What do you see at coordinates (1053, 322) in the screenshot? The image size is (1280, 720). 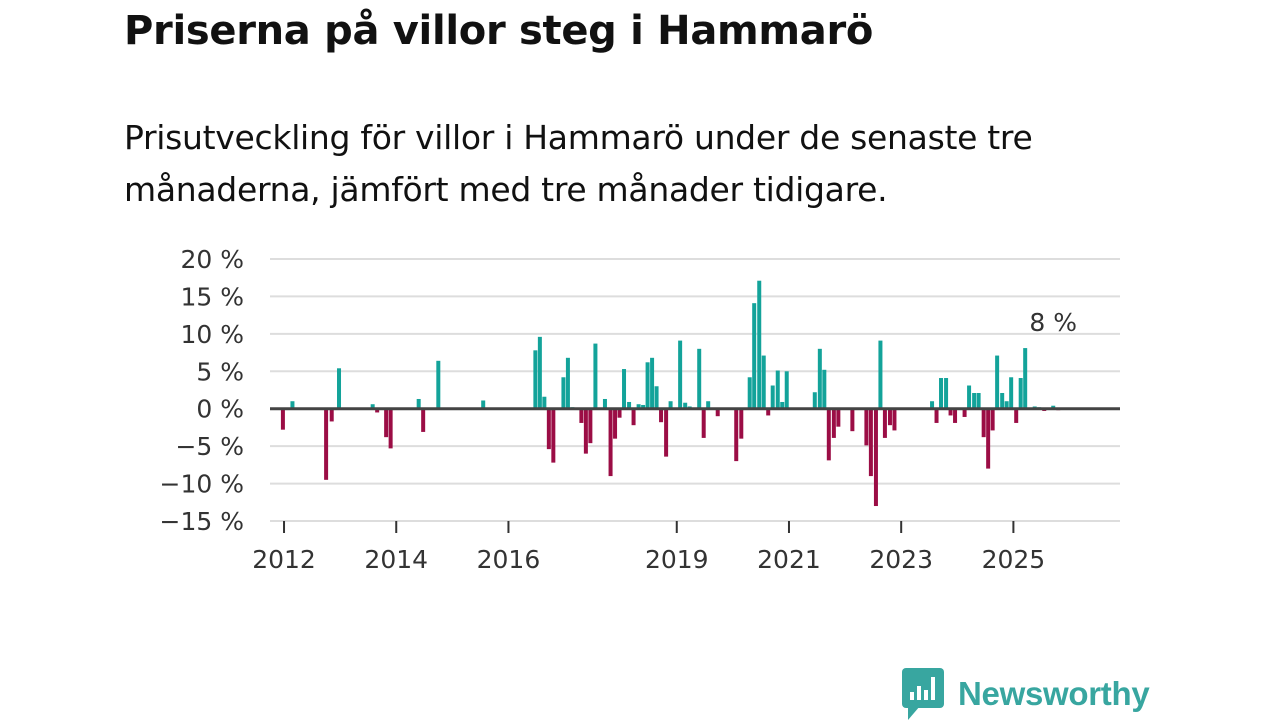 I see `last-value-label: 8 %` at bounding box center [1053, 322].